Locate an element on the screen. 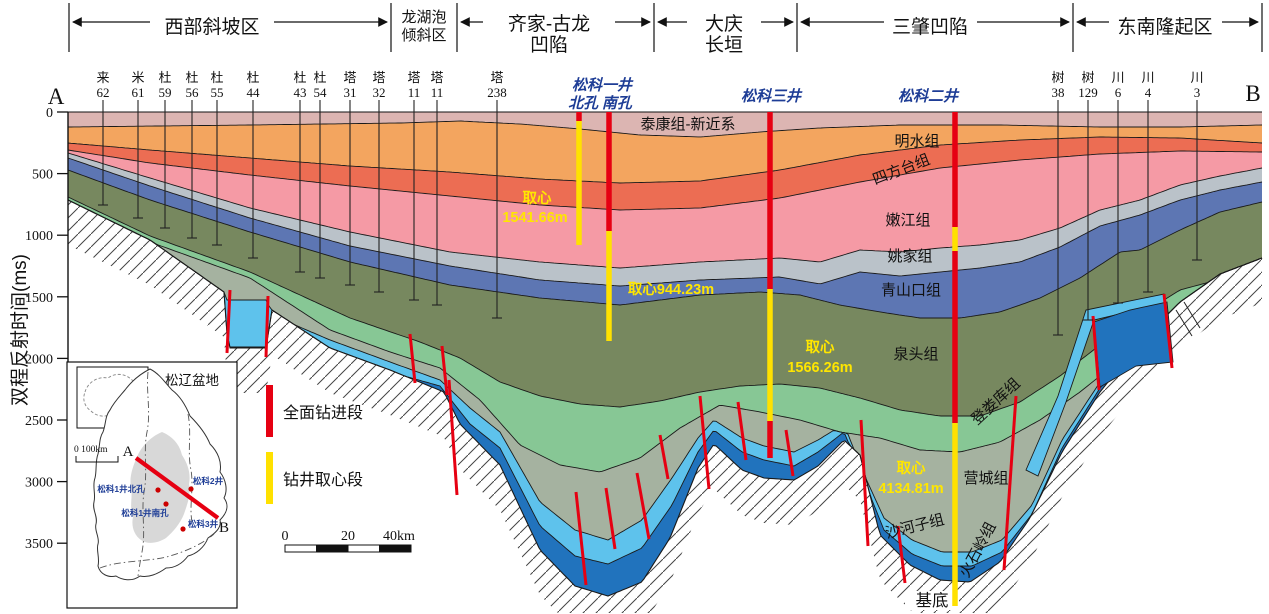  inset-location-map: 松辽盆地 0 100km A B 松科1井北孔 松科2井 松科1井南孔 松科3井 is located at coordinates (152, 485).